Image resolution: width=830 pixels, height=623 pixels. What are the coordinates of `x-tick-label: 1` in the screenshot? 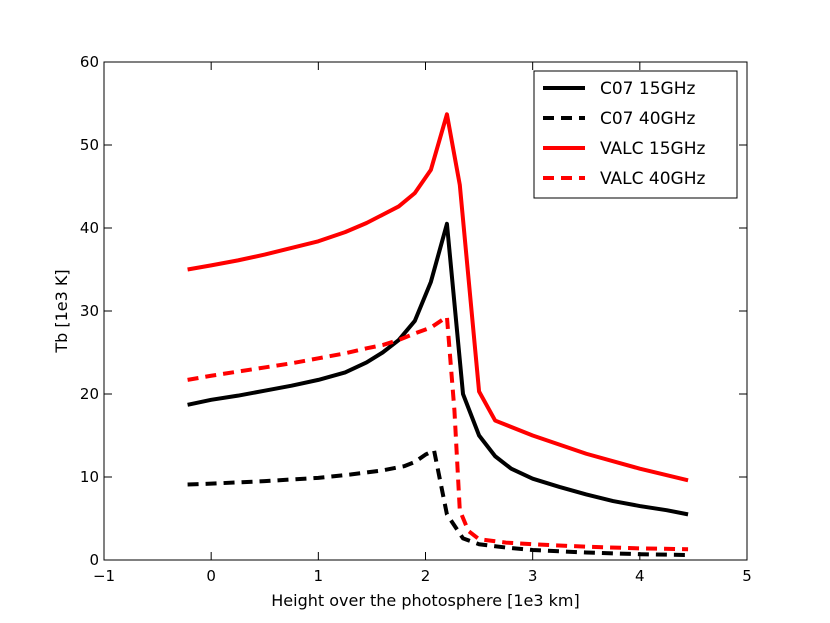 It's located at (319, 576).